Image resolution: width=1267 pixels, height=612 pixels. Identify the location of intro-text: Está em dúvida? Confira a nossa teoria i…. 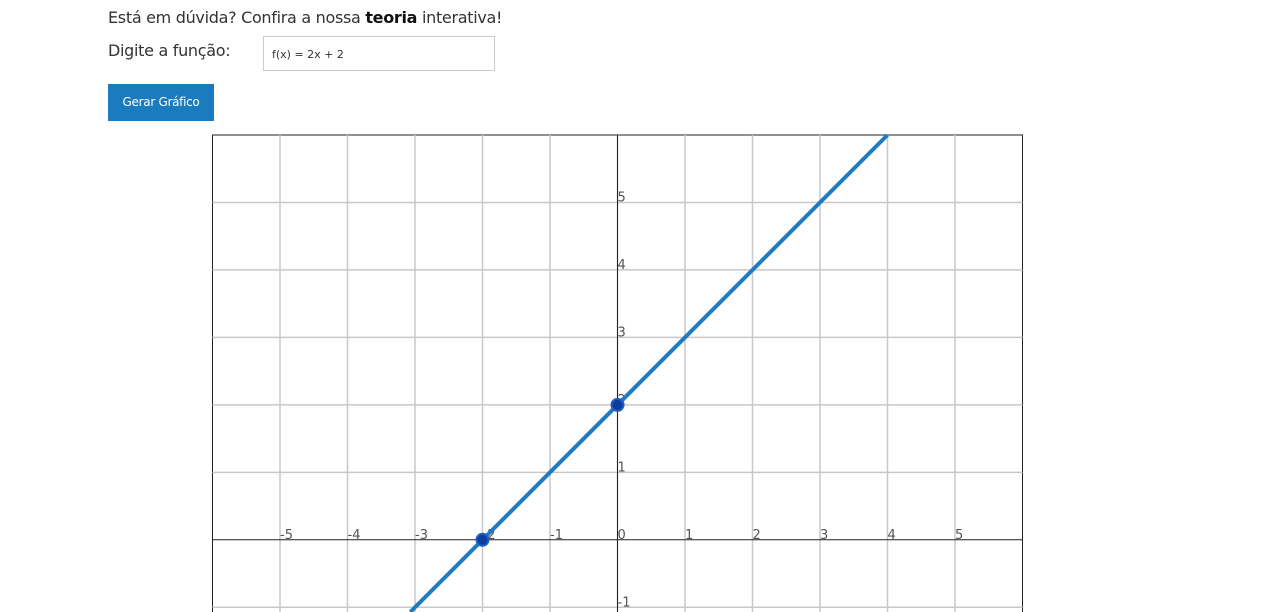
(305, 17).